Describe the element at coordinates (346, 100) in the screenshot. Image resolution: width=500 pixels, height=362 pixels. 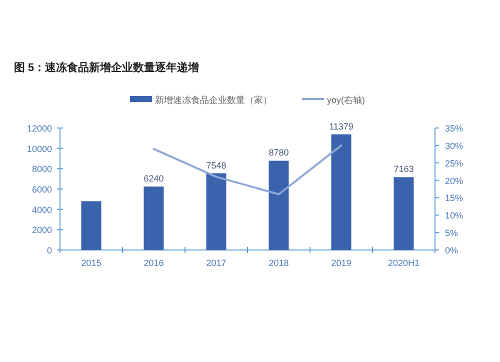
I see `legend-label: yoy(右轴)` at that location.